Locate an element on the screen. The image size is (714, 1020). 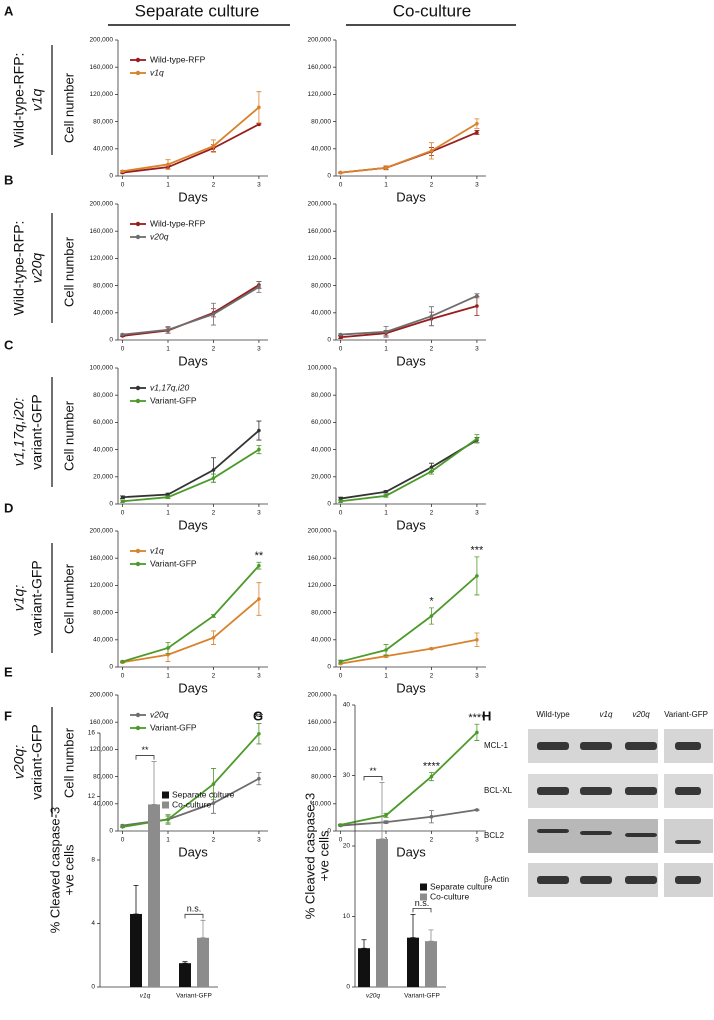
panel-letter: E is located at coordinates (8, 671).